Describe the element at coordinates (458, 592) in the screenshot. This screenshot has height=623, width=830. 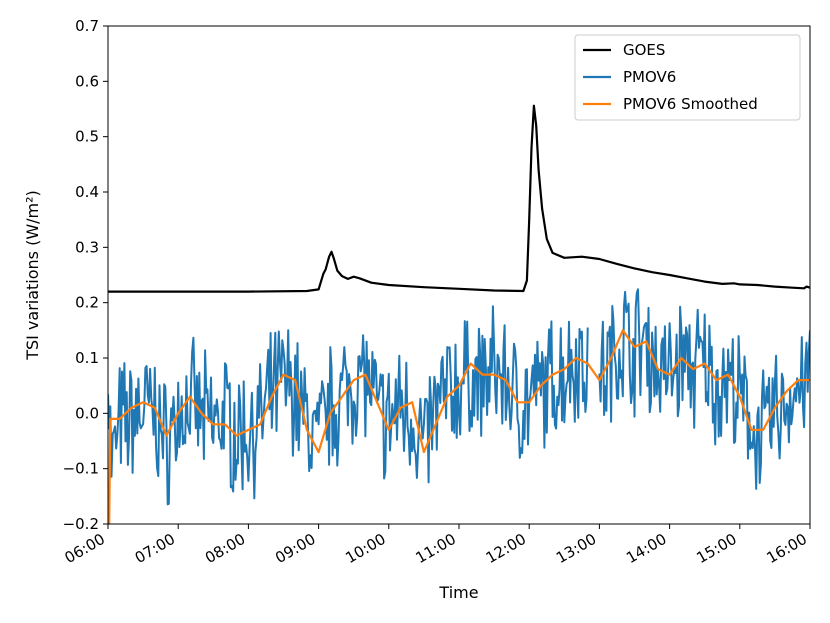
I see `x-axis-label: Time` at that location.